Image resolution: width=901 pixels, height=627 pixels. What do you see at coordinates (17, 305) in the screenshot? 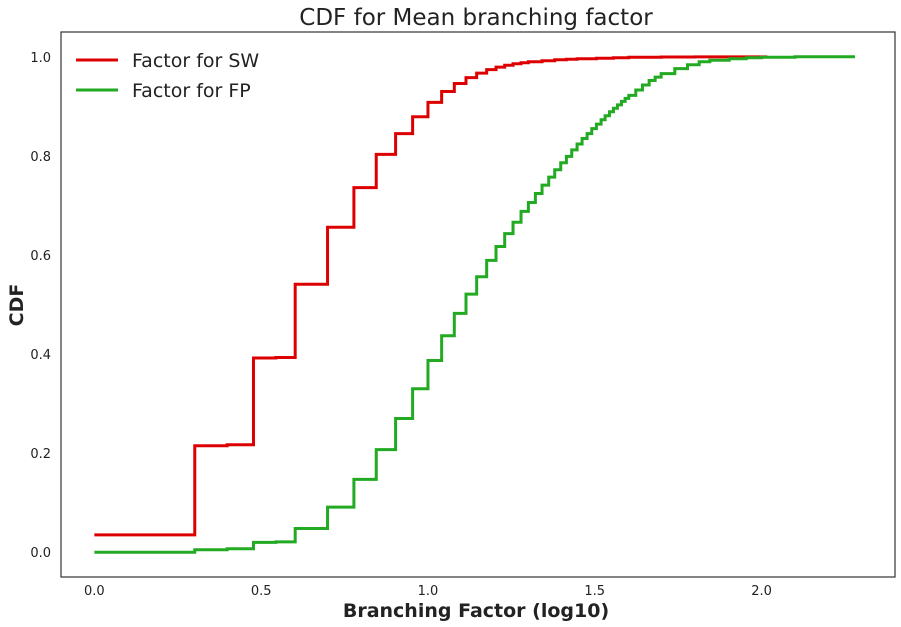
I see `y-axis-label: CDF` at bounding box center [17, 305].